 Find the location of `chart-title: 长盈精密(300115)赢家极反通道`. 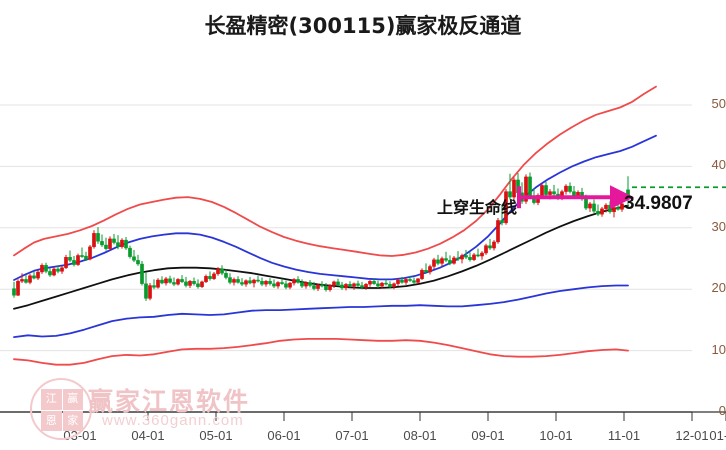

chart-title: 长盈精密(300115)赢家极反通道 is located at coordinates (363, 26).